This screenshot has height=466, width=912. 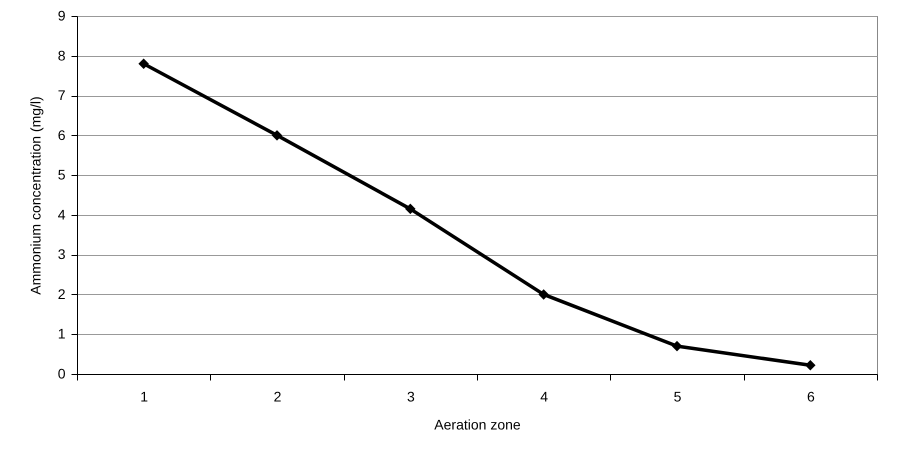 I want to click on x-tick-label: 3, so click(x=410, y=396).